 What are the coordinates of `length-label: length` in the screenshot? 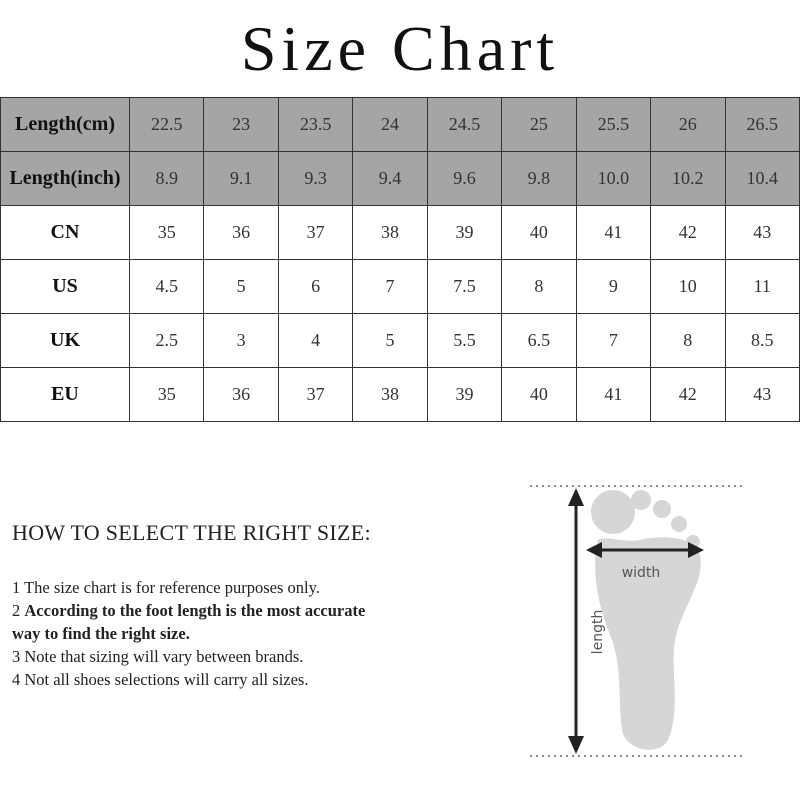 It's located at (598, 632).